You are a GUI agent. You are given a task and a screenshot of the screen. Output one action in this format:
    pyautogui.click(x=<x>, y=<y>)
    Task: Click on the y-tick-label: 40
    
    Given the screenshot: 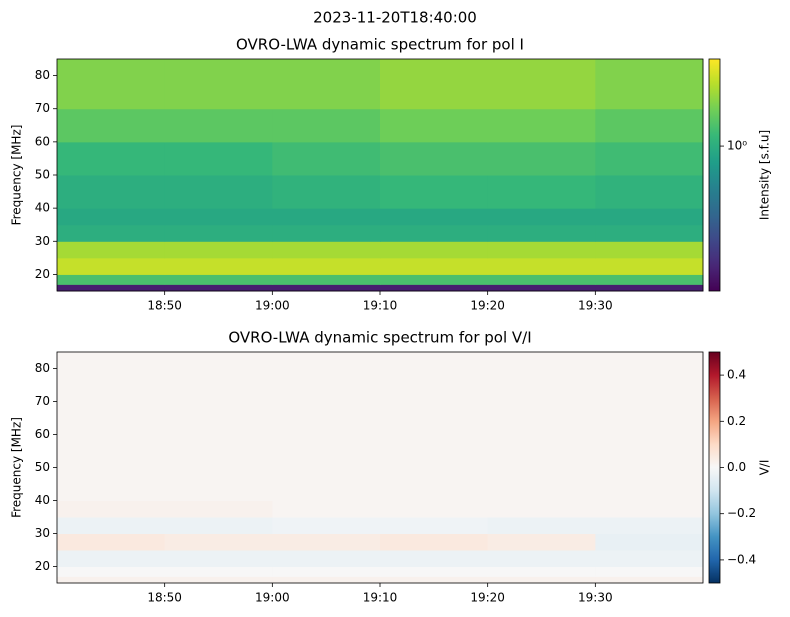 What is the action you would take?
    pyautogui.click(x=42, y=208)
    